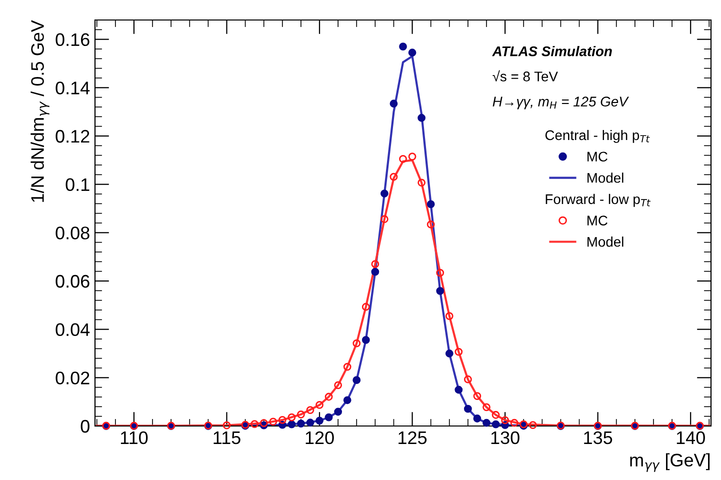  What do you see at coordinates (412, 437) in the screenshot?
I see `x-tick-label: 125` at bounding box center [412, 437].